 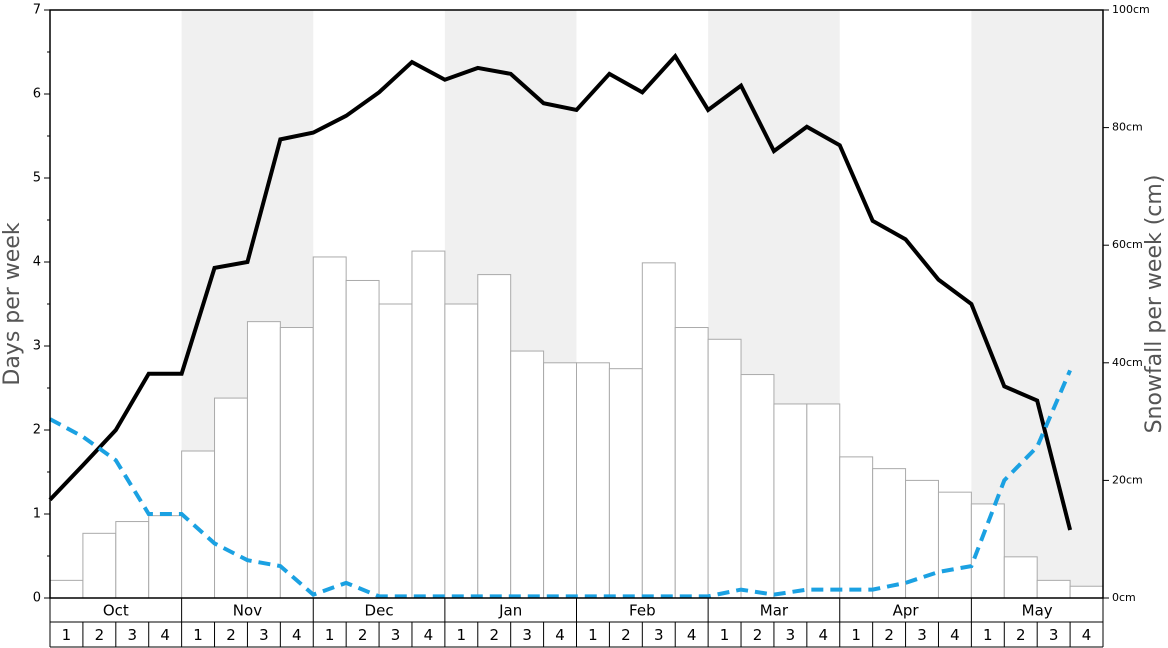 I want to click on y-tick-label: 4, so click(x=37, y=262).